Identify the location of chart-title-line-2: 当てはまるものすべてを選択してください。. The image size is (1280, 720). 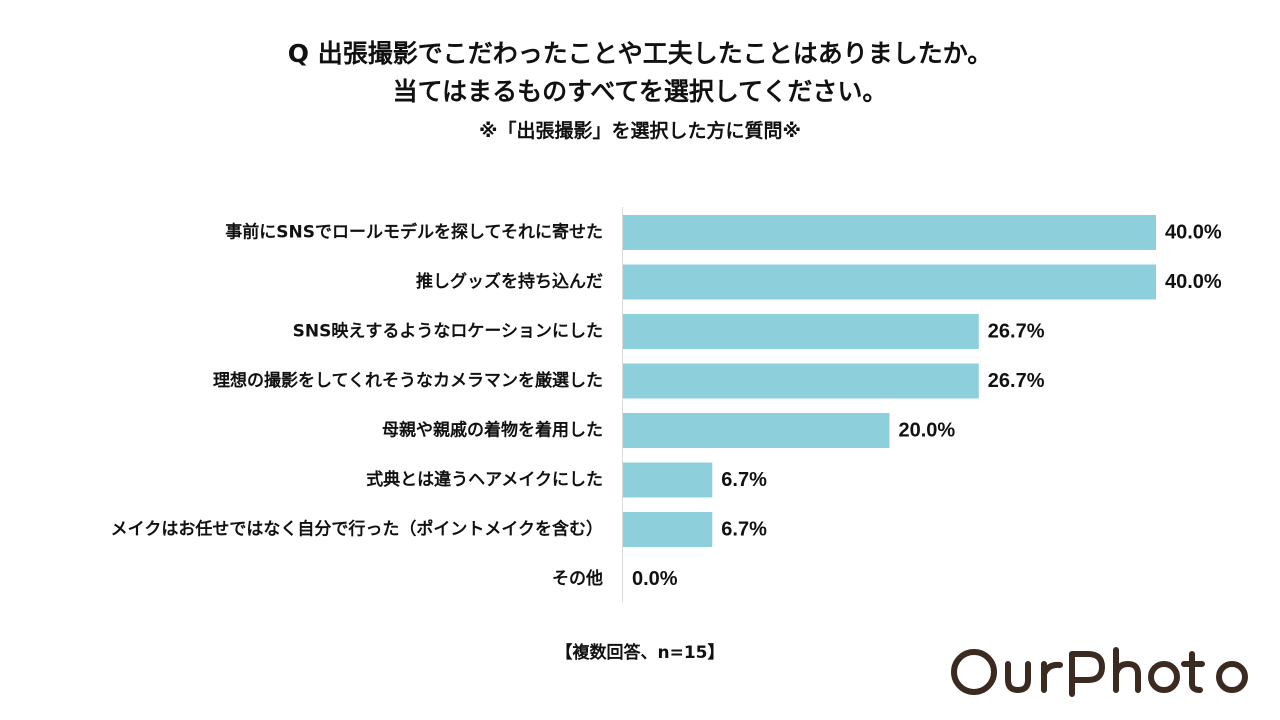
(640, 91).